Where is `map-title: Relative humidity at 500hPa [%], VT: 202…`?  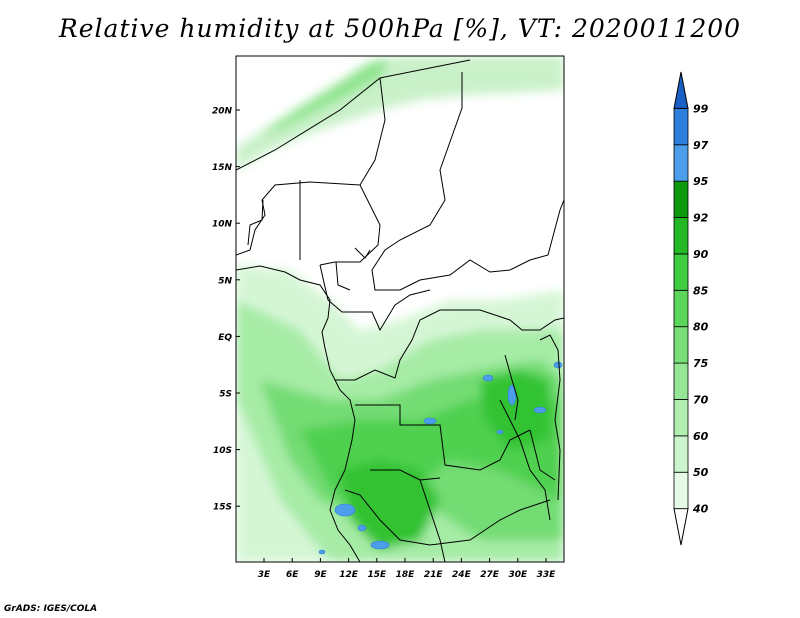 map-title: Relative humidity at 500hPa [%], VT: 202… is located at coordinates (400, 28).